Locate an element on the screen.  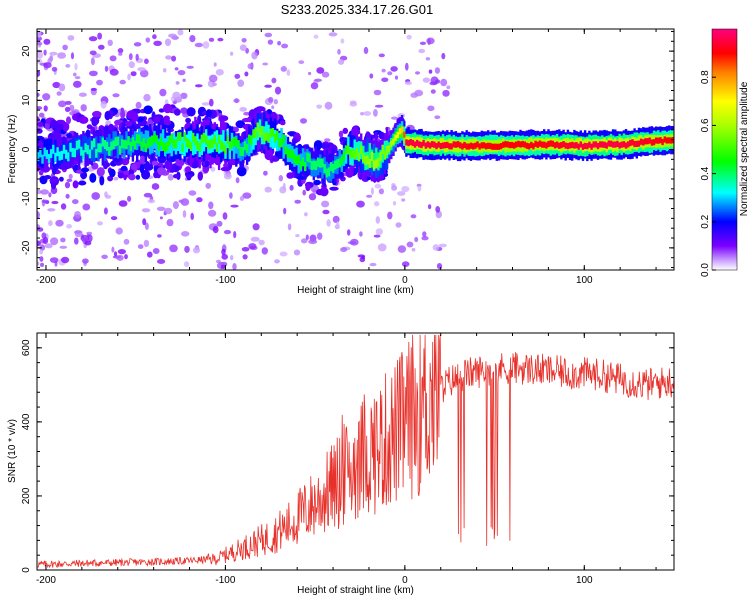
y-tick-label: 400 is located at coordinates (26, 421).